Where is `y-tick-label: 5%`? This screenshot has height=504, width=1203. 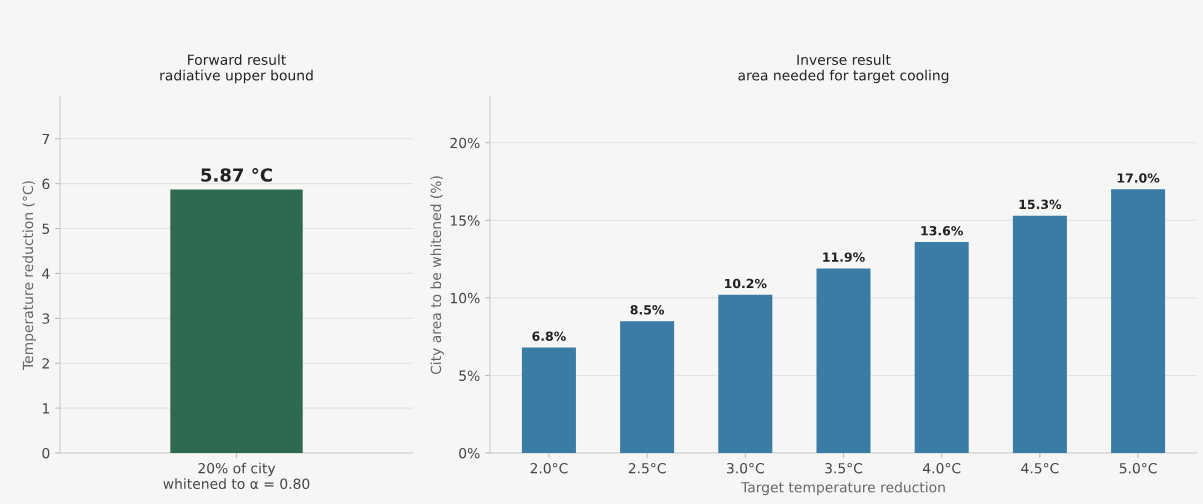
y-tick-label: 5% is located at coordinates (469, 375).